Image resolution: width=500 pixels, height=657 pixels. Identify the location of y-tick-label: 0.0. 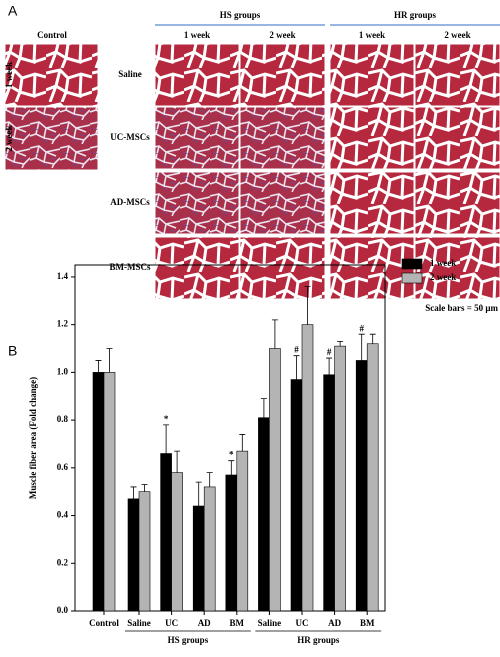
(63, 610).